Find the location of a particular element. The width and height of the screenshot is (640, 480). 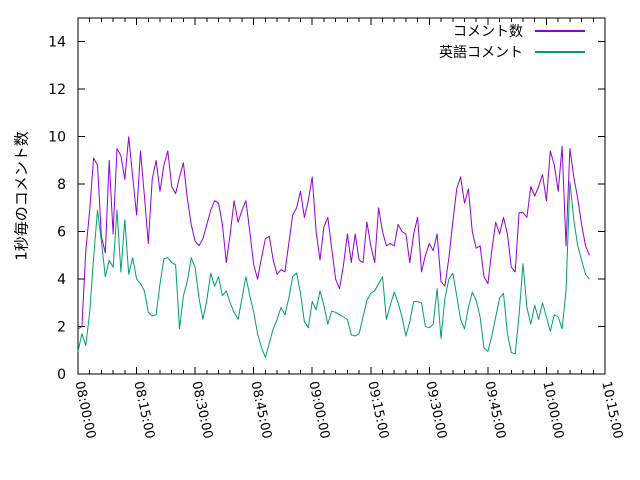

legend-line-sample-comments is located at coordinates (560, 30).